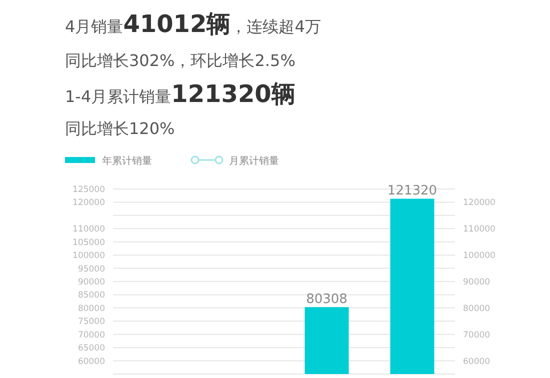 Image resolution: width=550 pixels, height=378 pixels. What do you see at coordinates (91, 283) in the screenshot?
I see `y-tick-label: 90000` at bounding box center [91, 283].